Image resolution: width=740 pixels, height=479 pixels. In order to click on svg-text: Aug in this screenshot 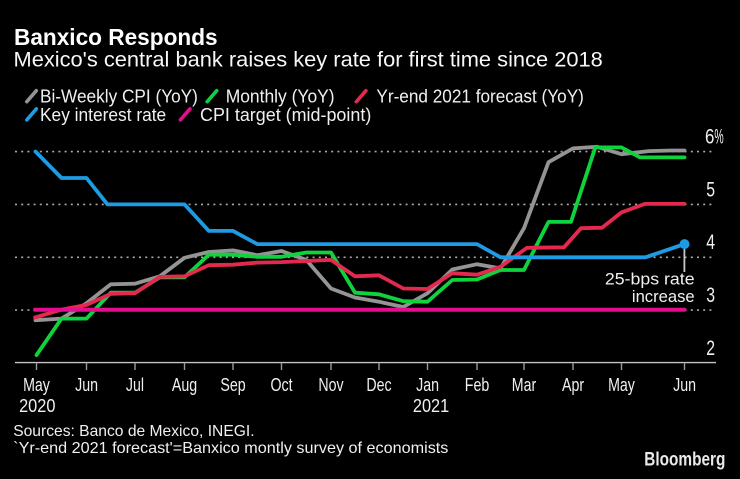, I will do `click(184, 384)`.